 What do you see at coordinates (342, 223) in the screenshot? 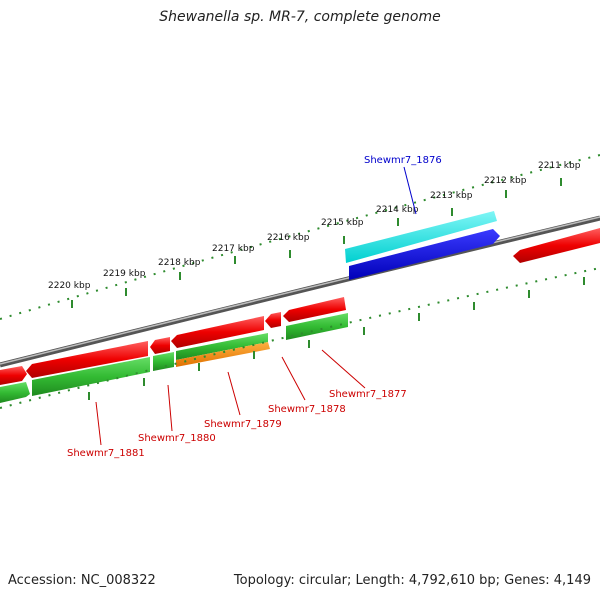
I see `ruler-label: 2215 kbp` at bounding box center [342, 223].